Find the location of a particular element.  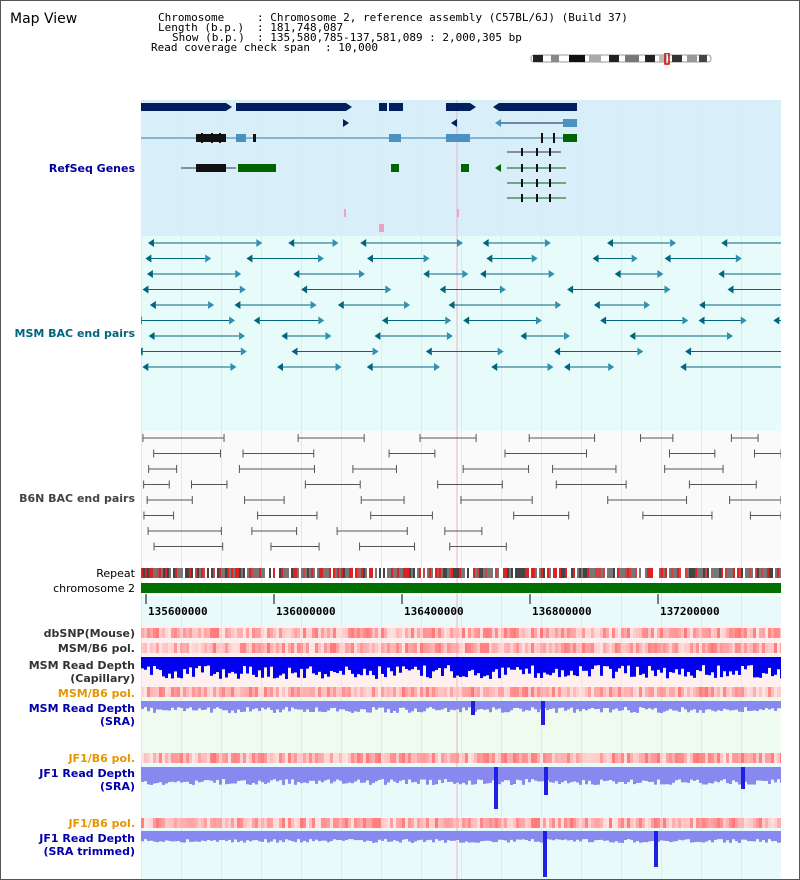

chromosome-ideogram is located at coordinates (621, 59).